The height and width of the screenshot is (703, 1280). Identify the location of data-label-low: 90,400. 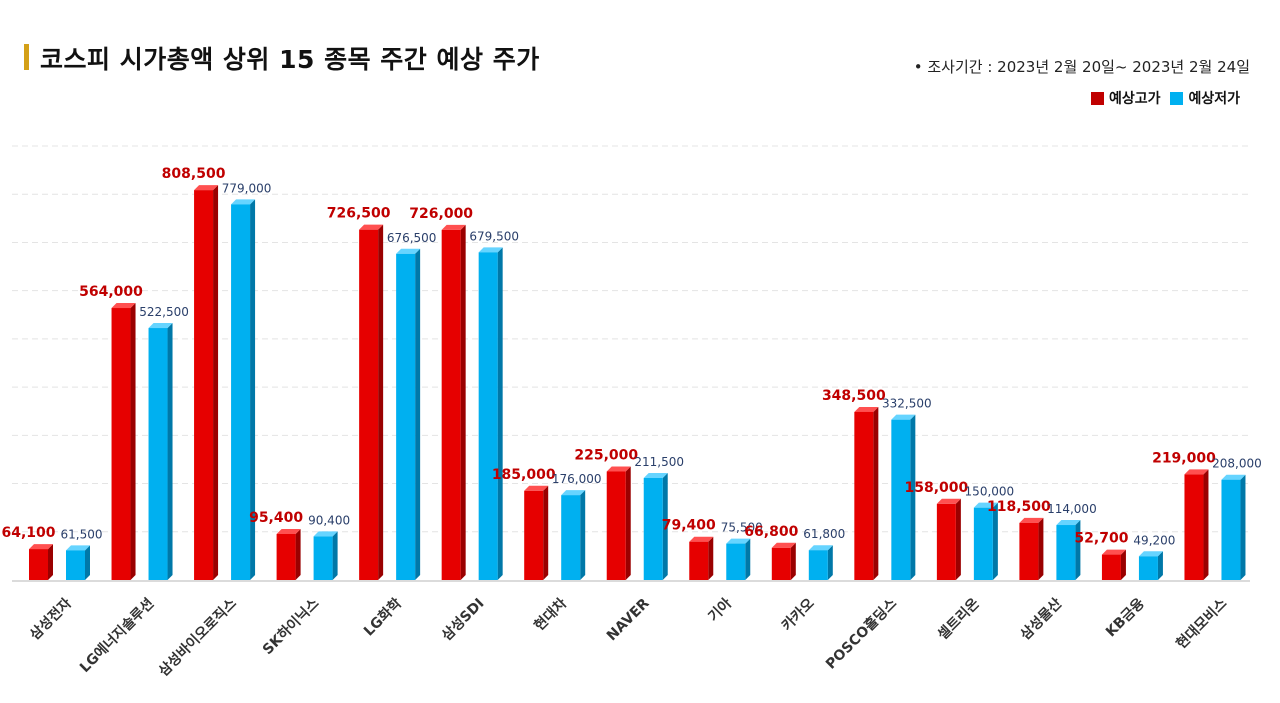
(329, 520).